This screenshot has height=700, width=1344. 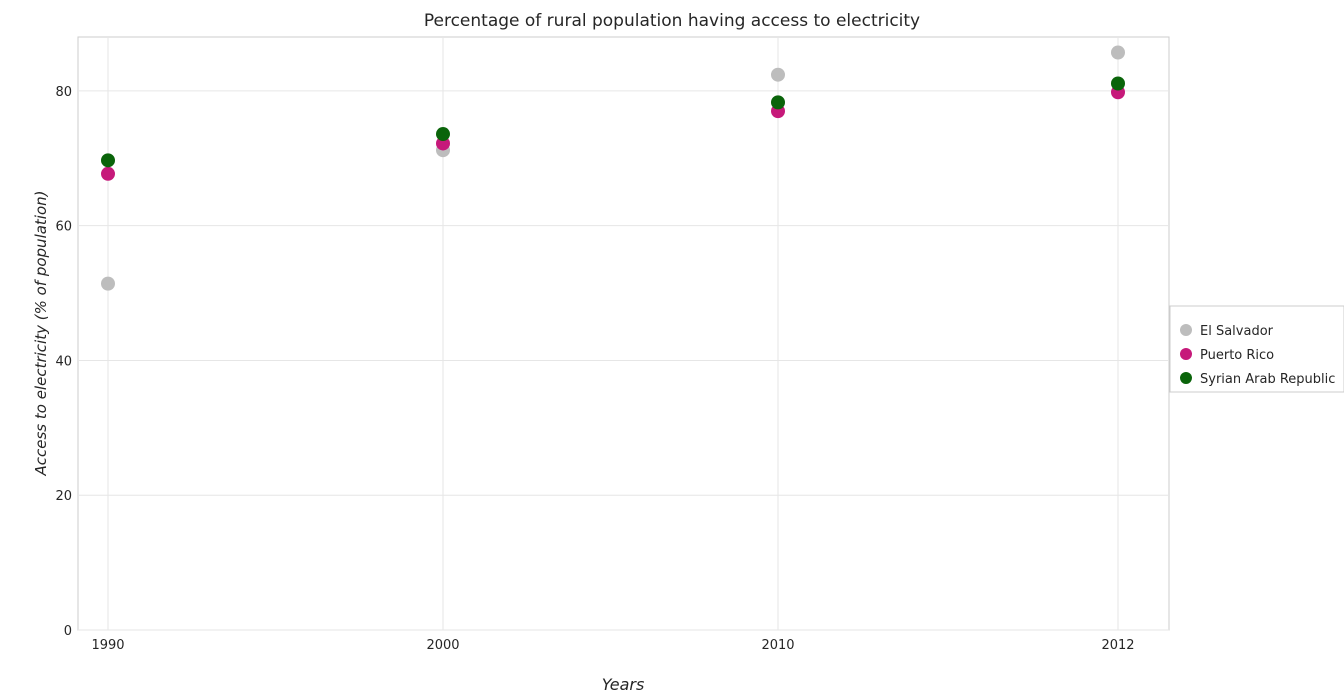 What do you see at coordinates (68, 631) in the screenshot?
I see `y-tick-label: 0` at bounding box center [68, 631].